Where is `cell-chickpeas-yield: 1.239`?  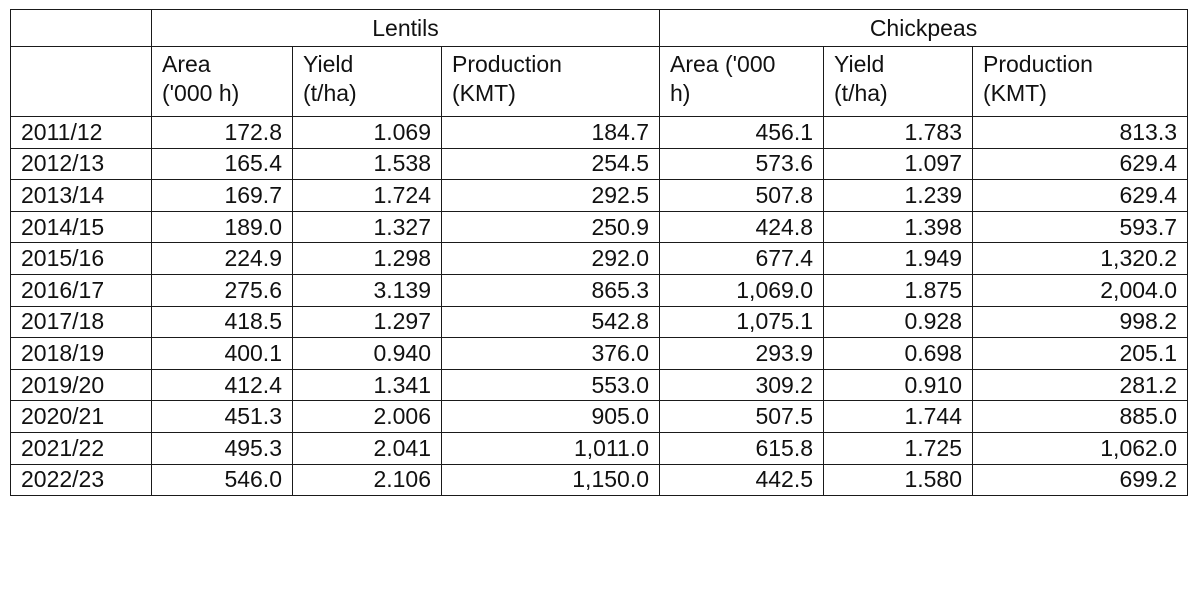 cell-chickpeas-yield: 1.239 is located at coordinates (898, 195).